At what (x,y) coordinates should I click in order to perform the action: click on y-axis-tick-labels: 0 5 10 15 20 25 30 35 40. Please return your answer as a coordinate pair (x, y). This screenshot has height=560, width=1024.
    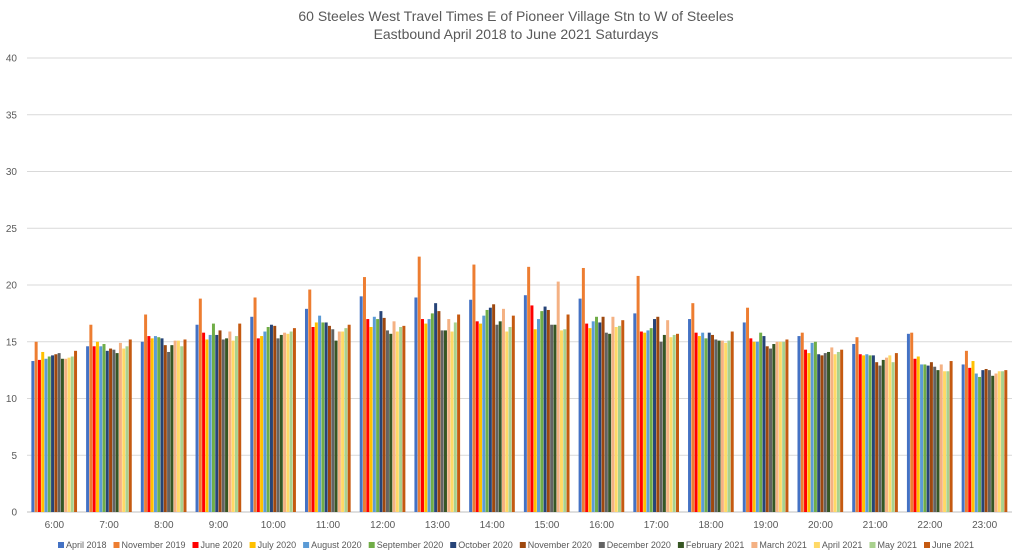
    Looking at the image, I should click on (12, 286).